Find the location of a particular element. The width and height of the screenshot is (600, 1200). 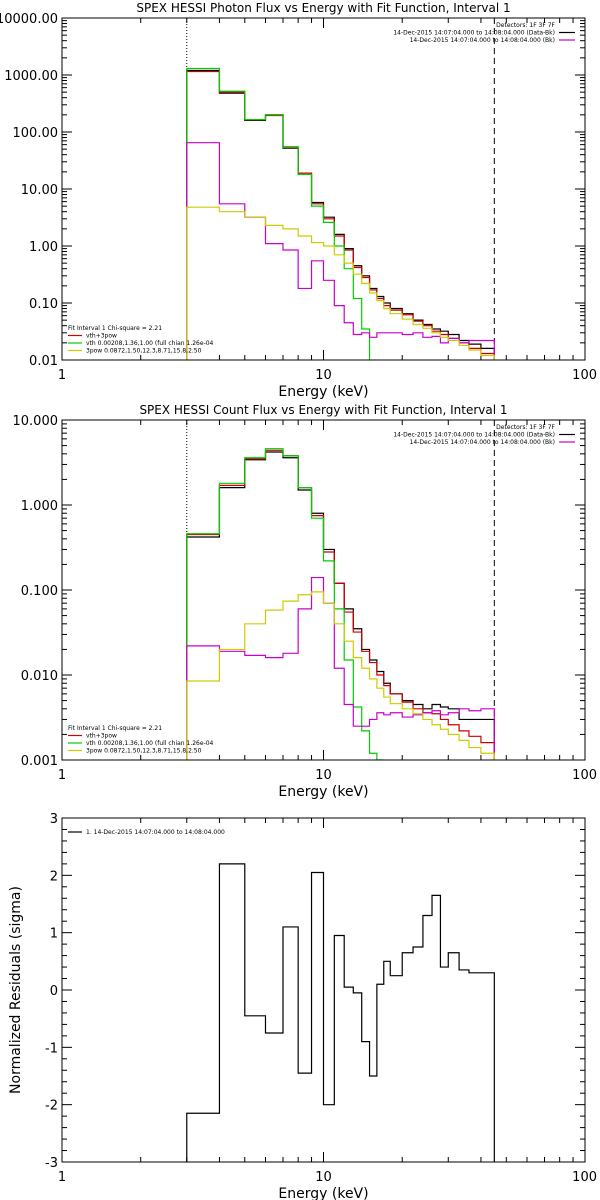

y-tick-label: -2 is located at coordinates (51, 1106).